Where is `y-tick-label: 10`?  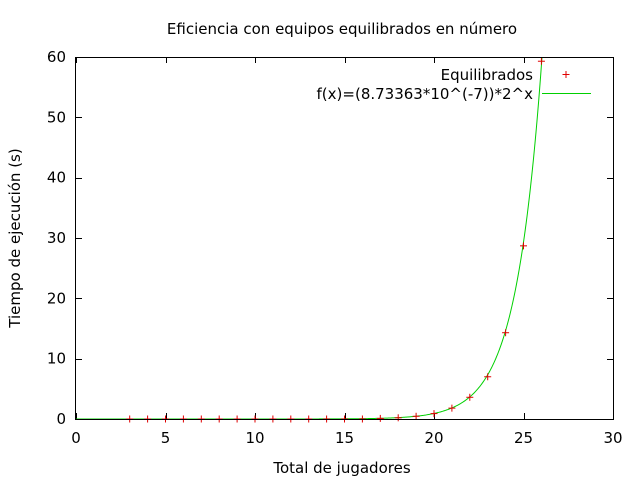
y-tick-label: 10 is located at coordinates (56, 359).